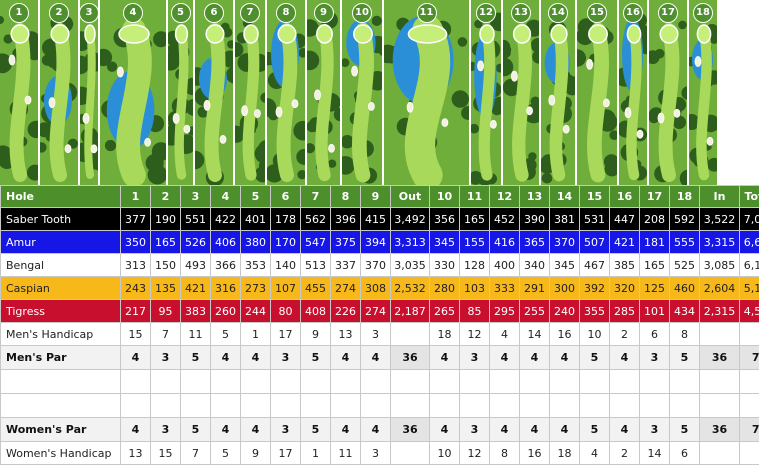 The image size is (759, 465). I want to click on score-cell: 125, so click(655, 288).